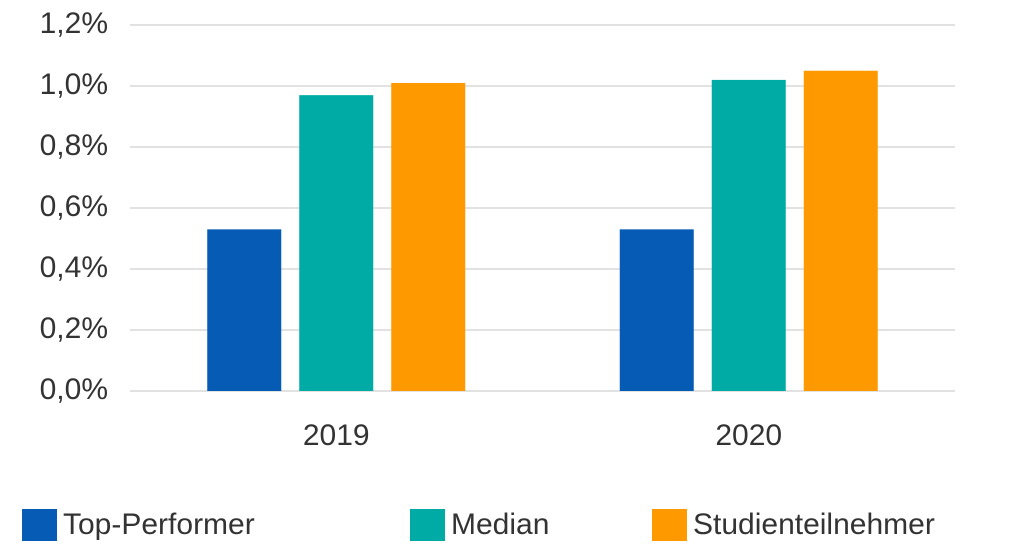 The height and width of the screenshot is (545, 1012). Describe the element at coordinates (74, 84) in the screenshot. I see `y-tick-label: 1,0%` at that location.